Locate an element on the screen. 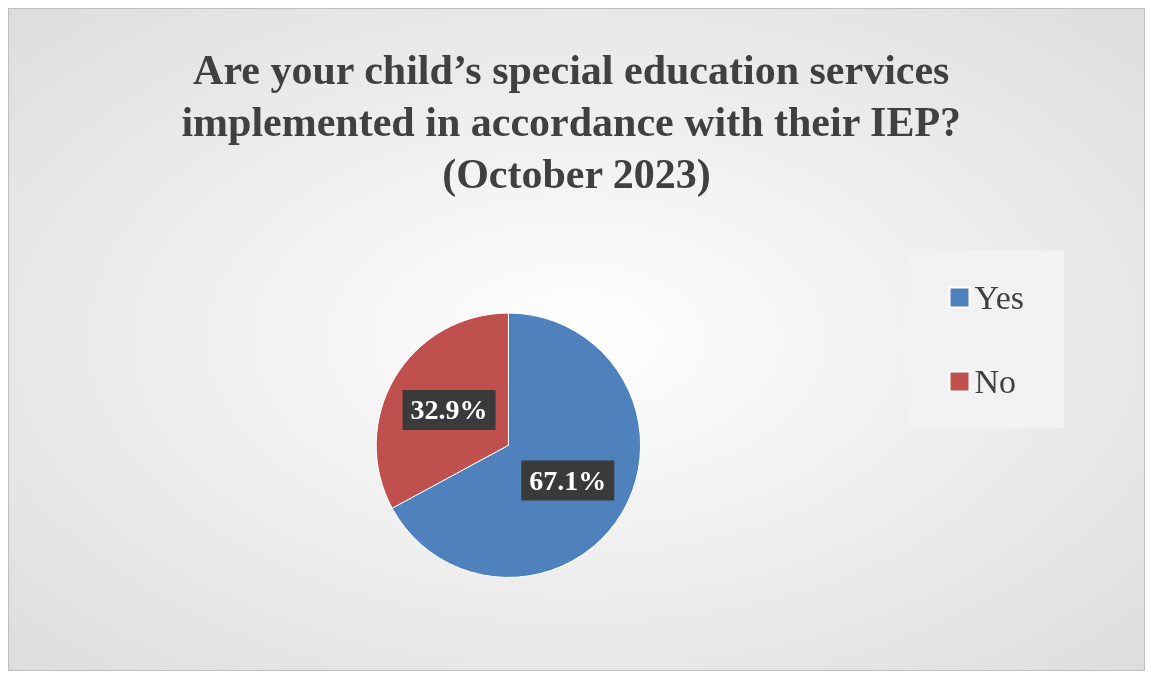 Image resolution: width=1151 pixels, height=677 pixels. legend-label: Yes is located at coordinates (999, 297).